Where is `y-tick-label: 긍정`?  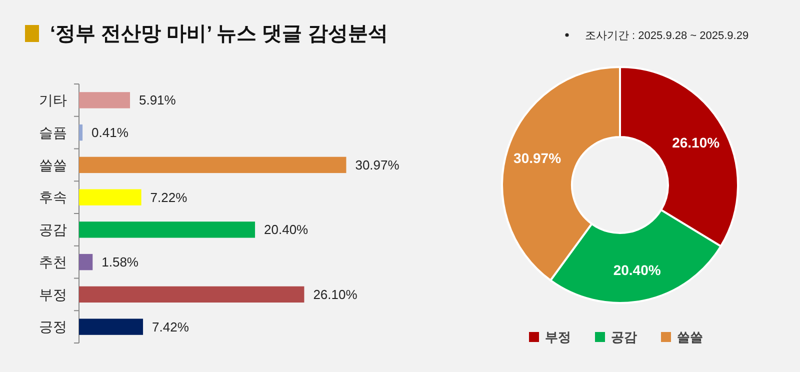
y-tick-label: 긍정 is located at coordinates (53, 326).